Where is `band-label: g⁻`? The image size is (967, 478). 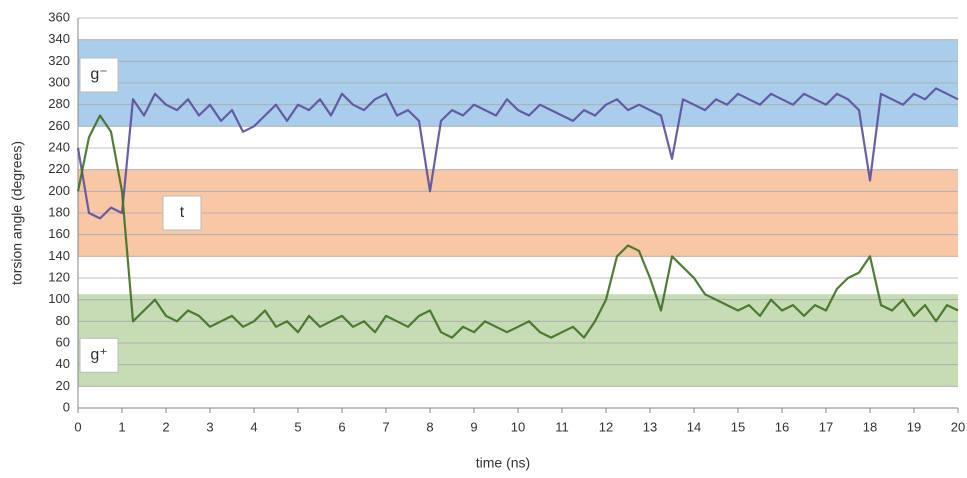 band-label: g⁻ is located at coordinates (98, 74).